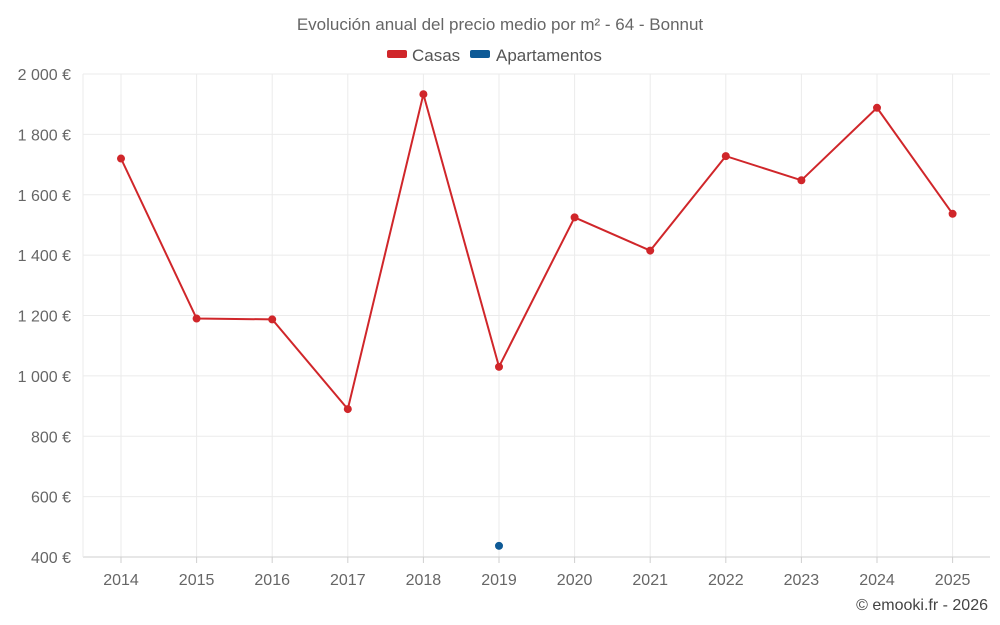 Image resolution: width=1000 pixels, height=625 pixels. Describe the element at coordinates (121, 580) in the screenshot. I see `x-tick-label: 2014` at that location.